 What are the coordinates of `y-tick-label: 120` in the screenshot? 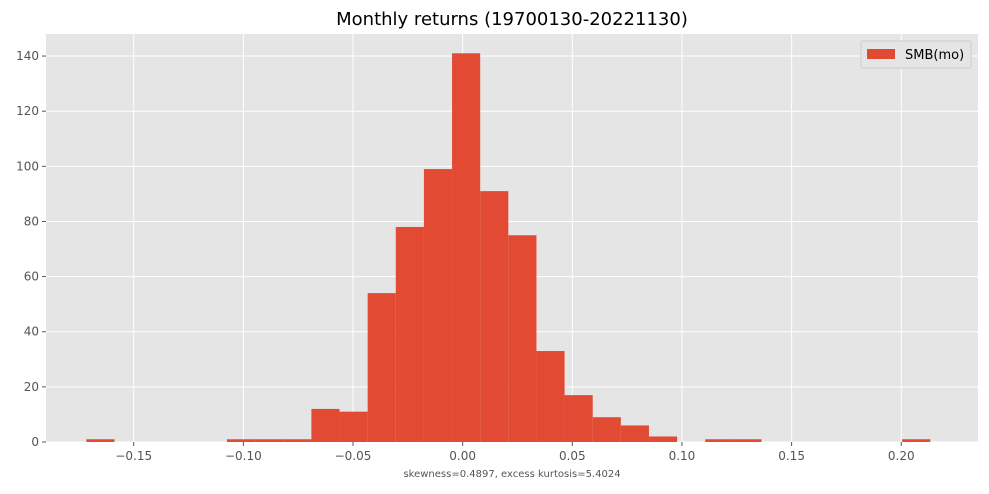 It's located at (27, 111).